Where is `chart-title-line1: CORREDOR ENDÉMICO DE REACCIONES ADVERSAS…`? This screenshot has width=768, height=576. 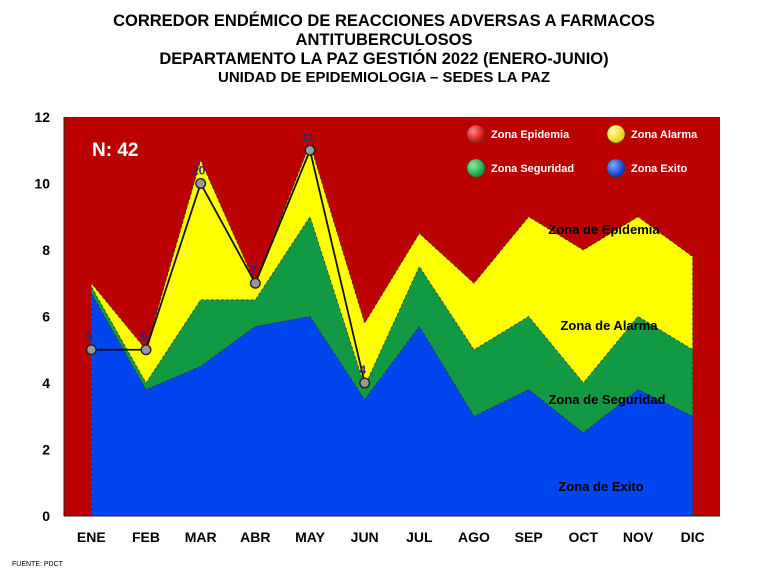
chart-title-line1: CORREDOR ENDÉMICO DE REACCIONES ADVERSAS… is located at coordinates (384, 21).